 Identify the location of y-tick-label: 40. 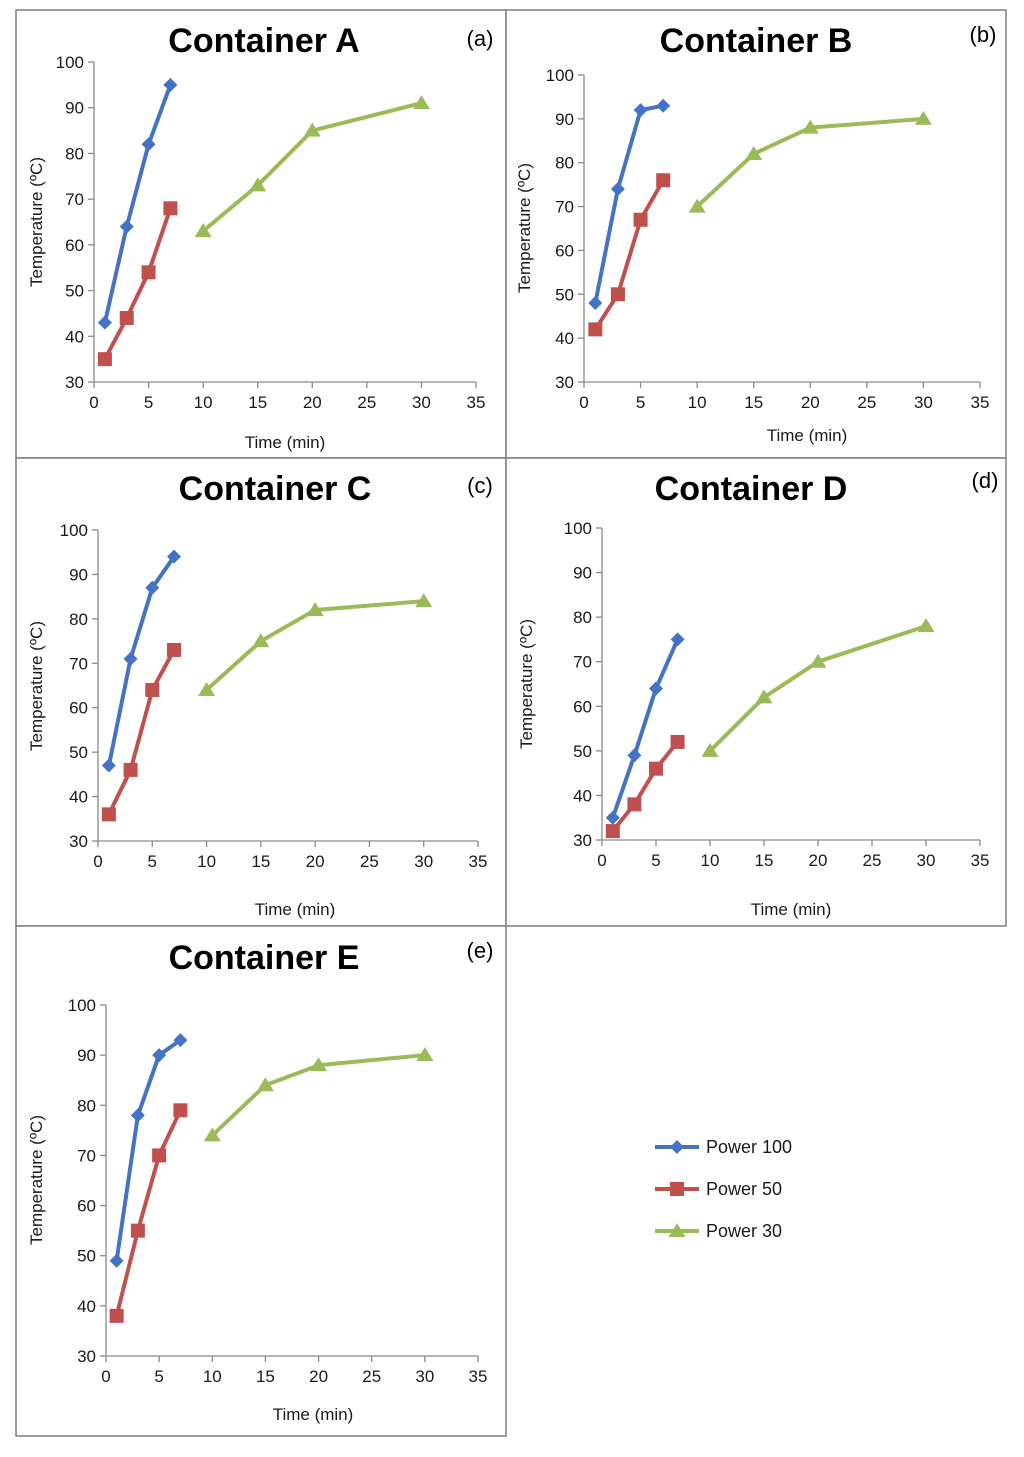
(564, 338).